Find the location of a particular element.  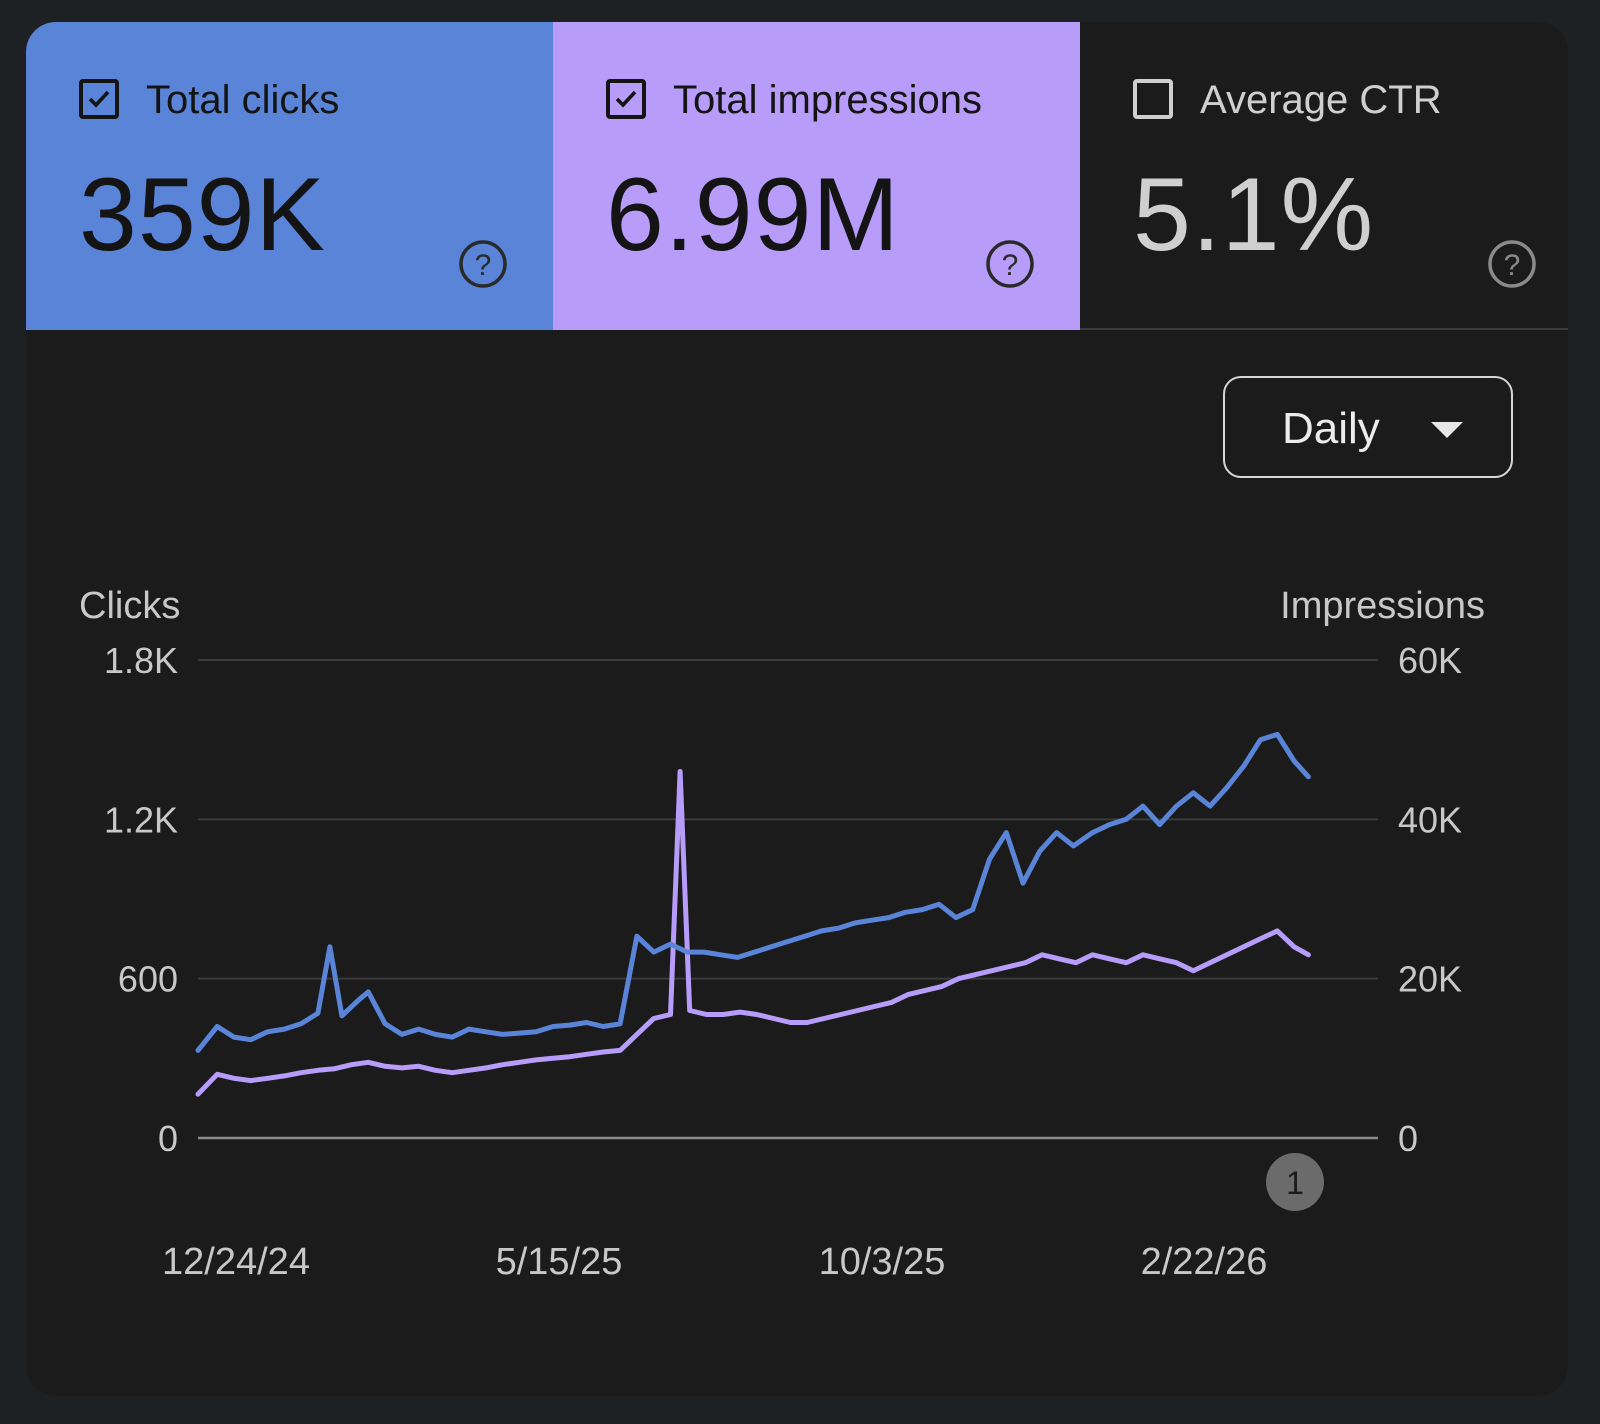

checkbox-total-impressions is located at coordinates (626, 99).